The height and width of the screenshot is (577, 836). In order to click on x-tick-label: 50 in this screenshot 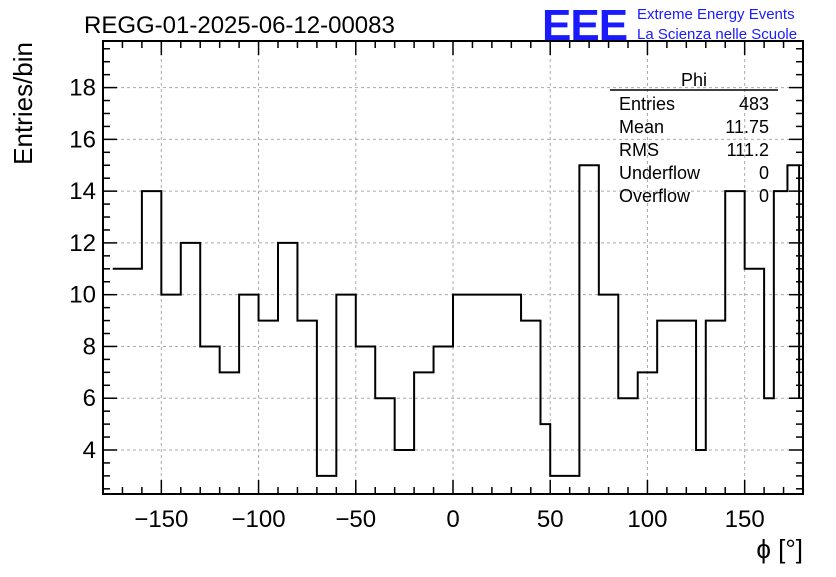, I will do `click(550, 519)`.